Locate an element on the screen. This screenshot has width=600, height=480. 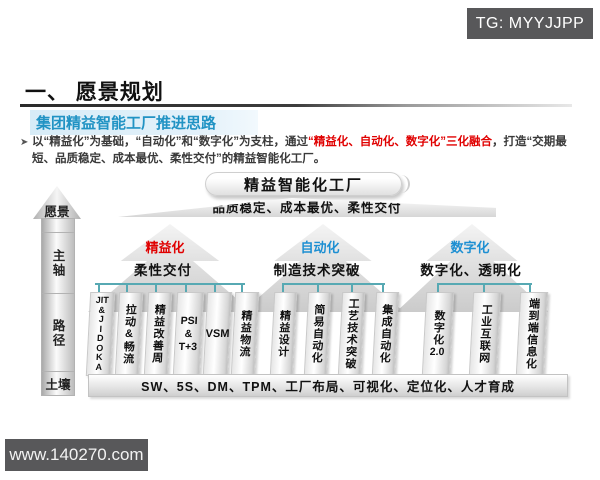
page-title: 一、 愿景规划 is located at coordinates (94, 92).